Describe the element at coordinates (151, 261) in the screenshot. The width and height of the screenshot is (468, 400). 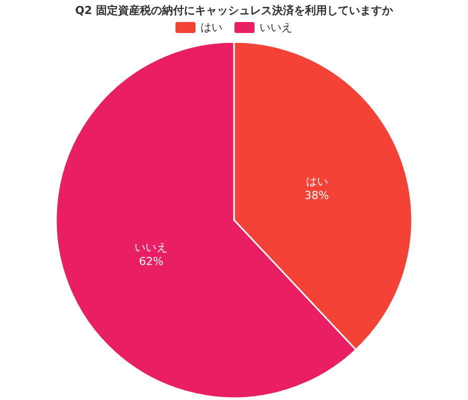
I see `data-label: 62%` at that location.